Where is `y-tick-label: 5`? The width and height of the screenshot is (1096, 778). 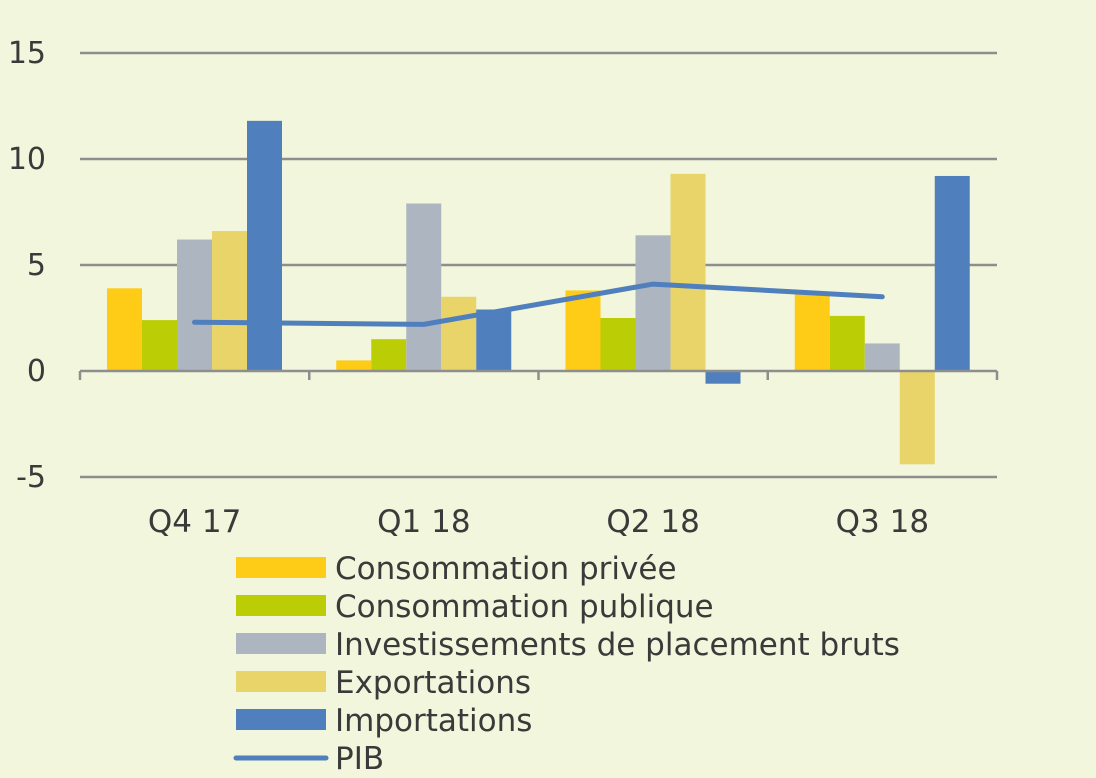 y-tick-label: 5 is located at coordinates (36, 265).